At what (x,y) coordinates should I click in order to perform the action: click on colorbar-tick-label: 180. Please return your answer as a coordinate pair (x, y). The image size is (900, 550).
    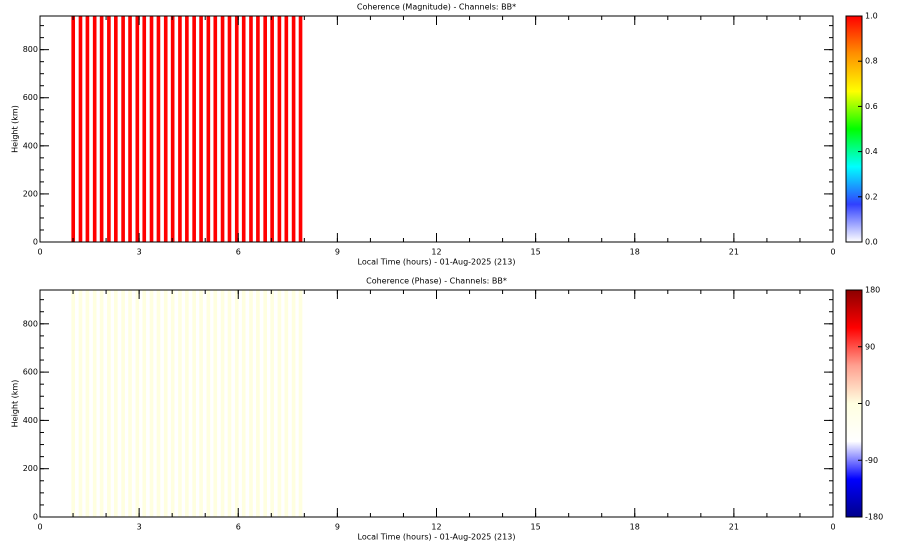
    Looking at the image, I should click on (872, 290).